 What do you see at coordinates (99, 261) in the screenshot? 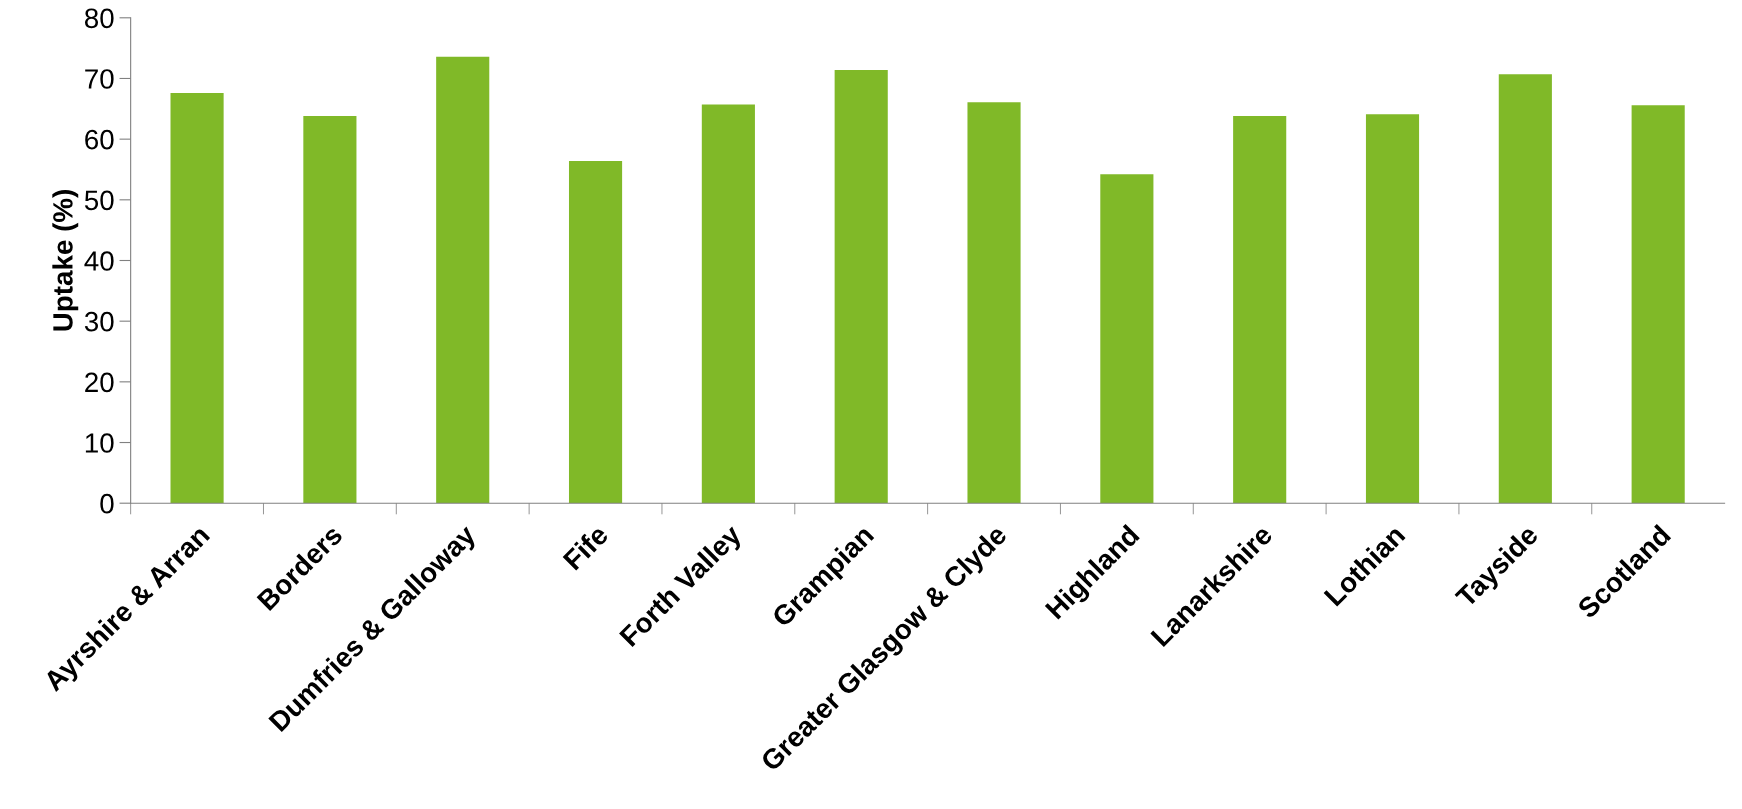
I see `y-tick-label: 40` at bounding box center [99, 261].